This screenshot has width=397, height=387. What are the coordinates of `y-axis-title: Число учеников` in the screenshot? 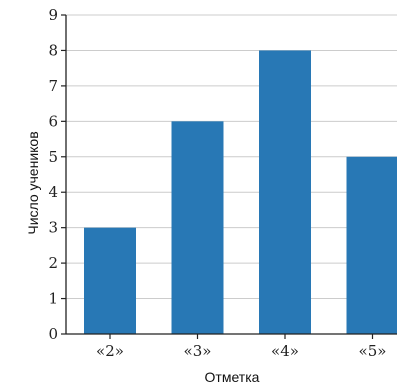 It's located at (33, 182).